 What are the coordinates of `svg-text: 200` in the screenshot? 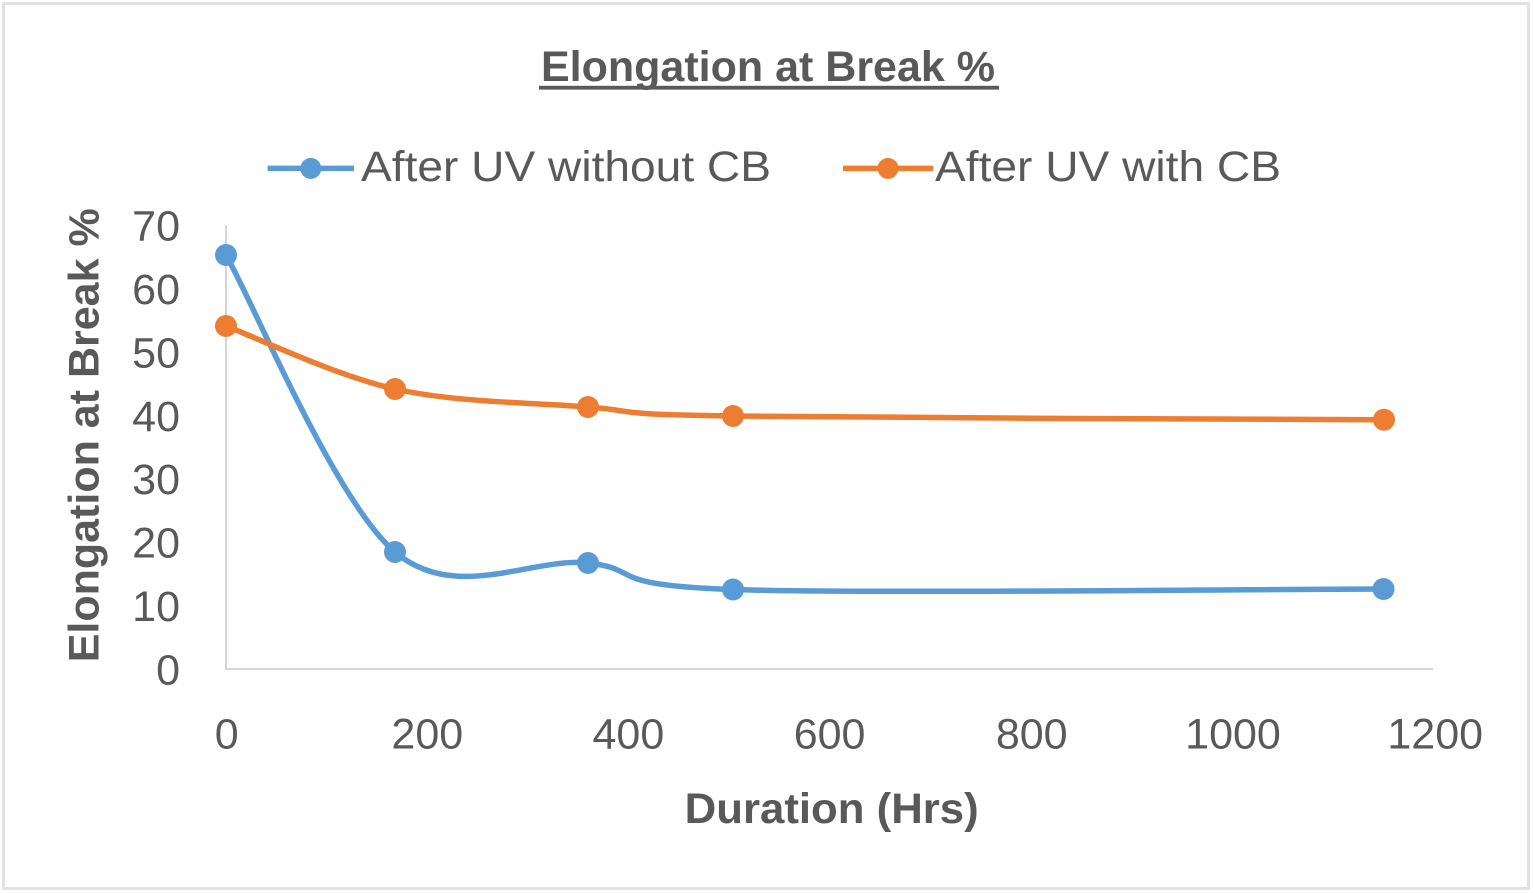 It's located at (427, 735).